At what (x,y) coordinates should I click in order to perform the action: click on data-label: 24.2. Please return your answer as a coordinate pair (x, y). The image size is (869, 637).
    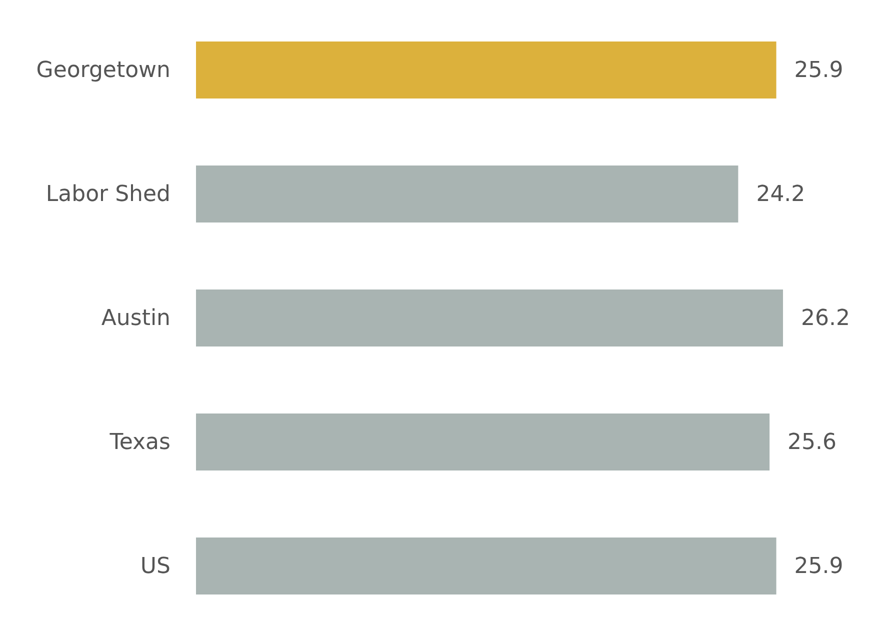
    Looking at the image, I should click on (781, 194).